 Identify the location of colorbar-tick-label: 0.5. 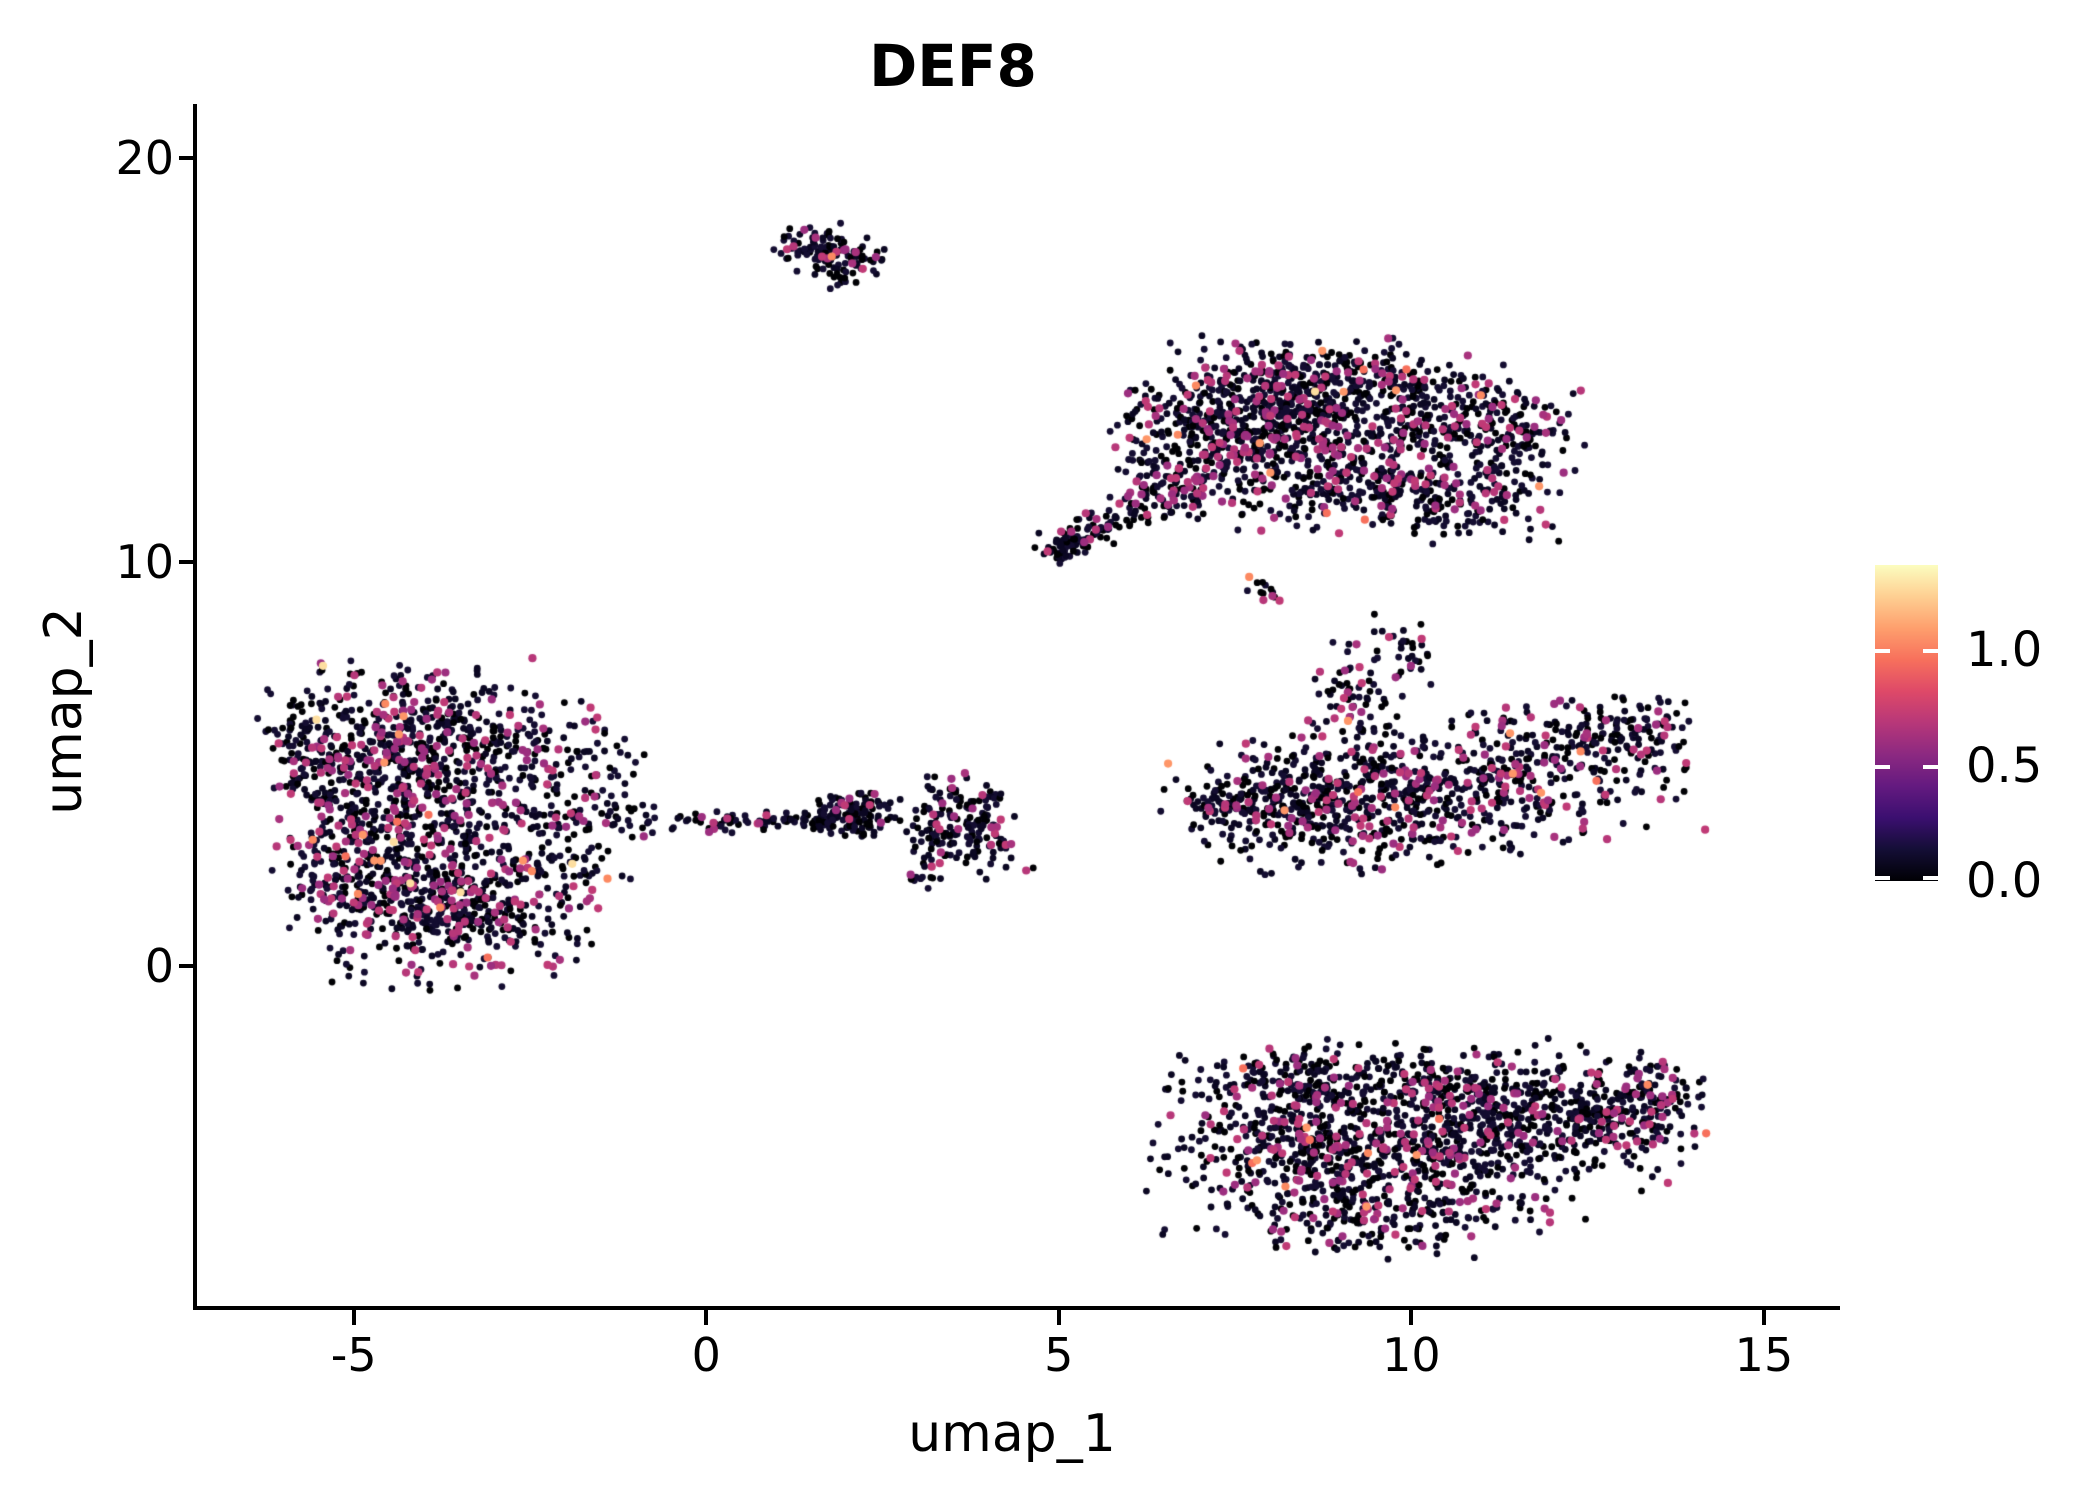
(2004, 765).